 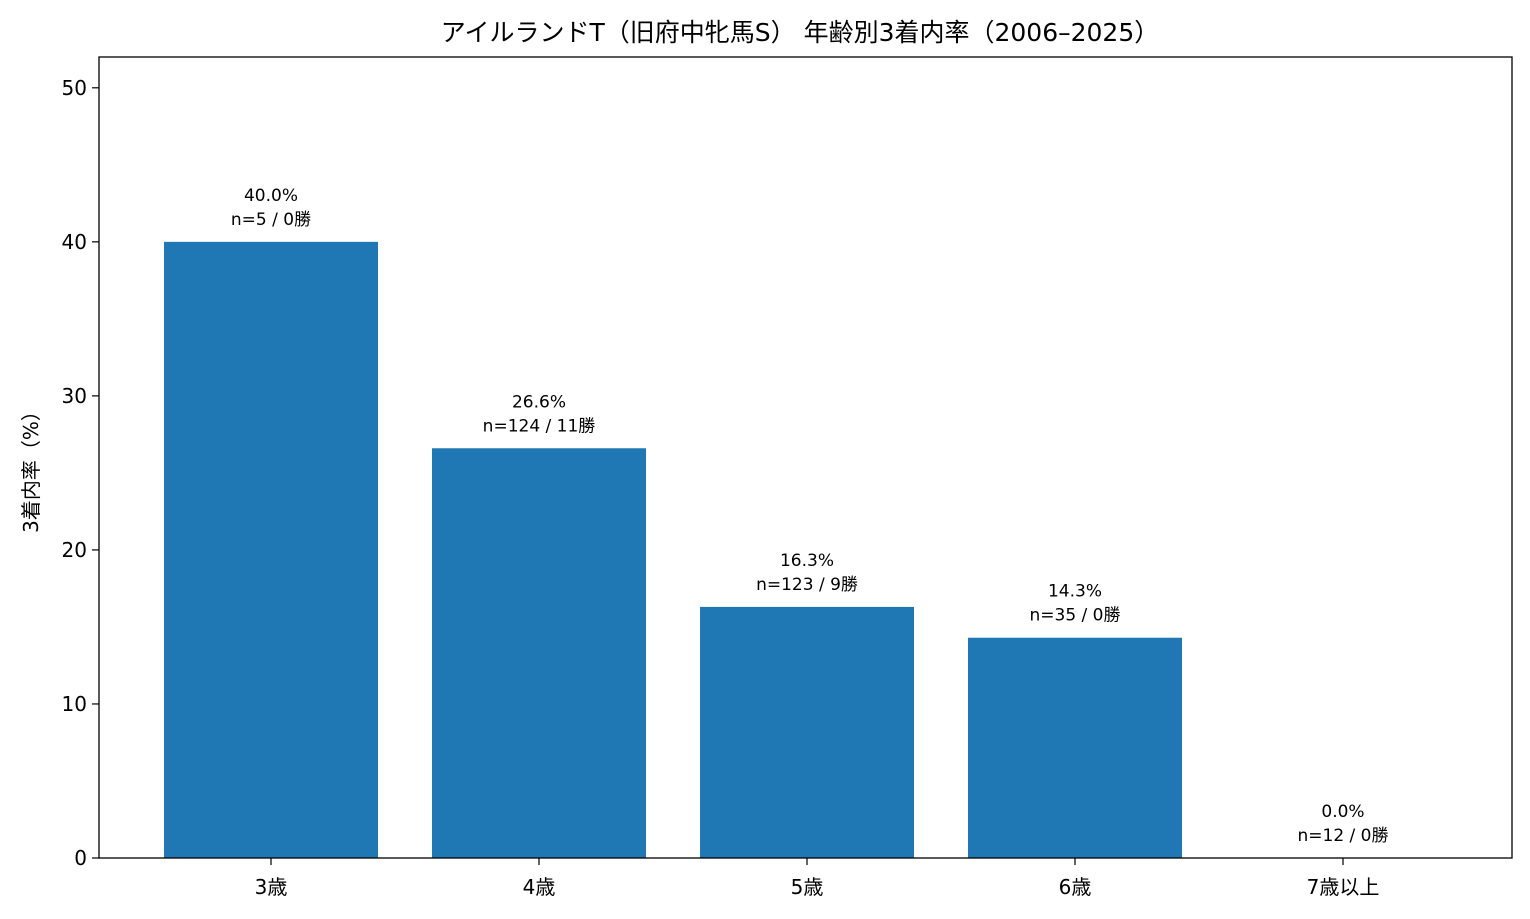 I want to click on bar-count-label: n=123 / 9勝, so click(x=807, y=585).